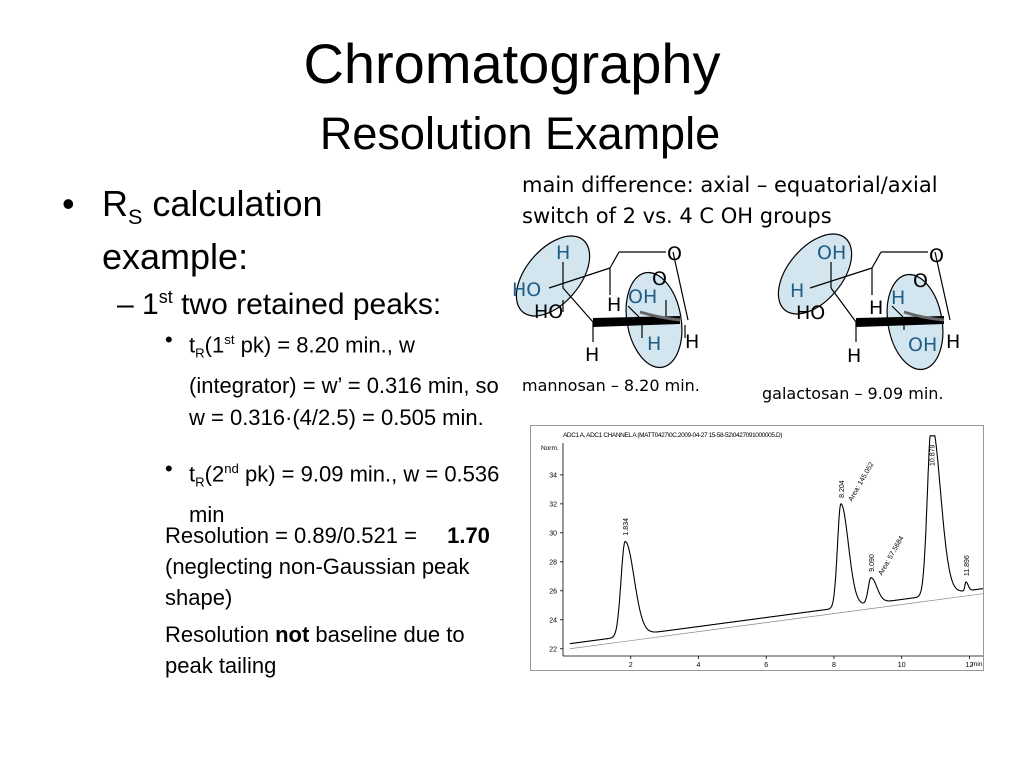 The width and height of the screenshot is (1024, 768). I want to click on galactosan-h-mid2: H, so click(898, 298).